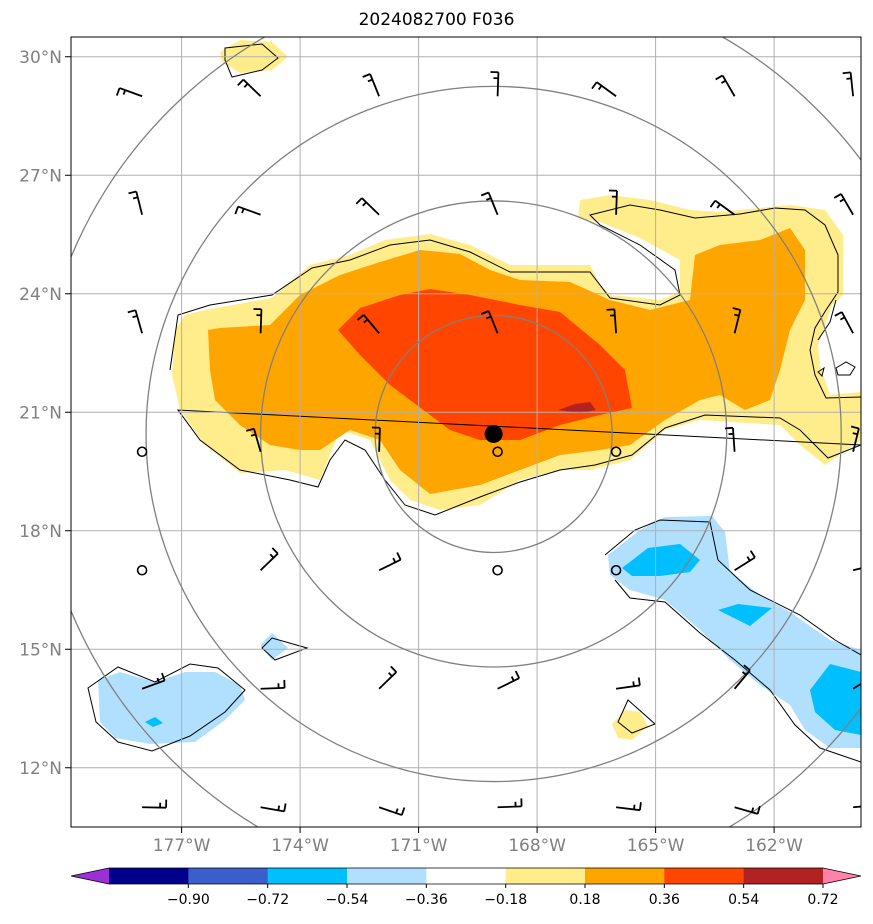 The image size is (873, 924). Describe the element at coordinates (300, 846) in the screenshot. I see `lon-tick-label: 174°W` at that location.